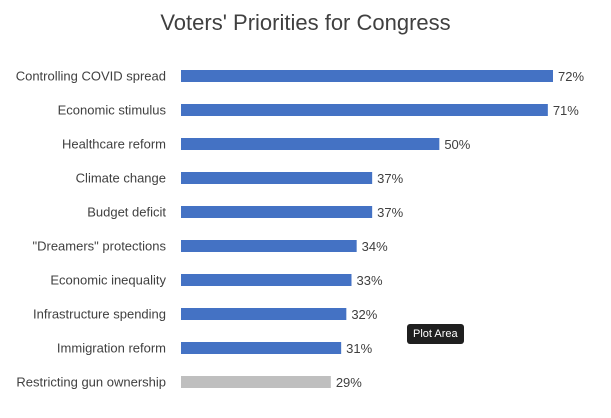  What do you see at coordinates (99, 314) in the screenshot?
I see `category-label: Infrastructure spending` at bounding box center [99, 314].